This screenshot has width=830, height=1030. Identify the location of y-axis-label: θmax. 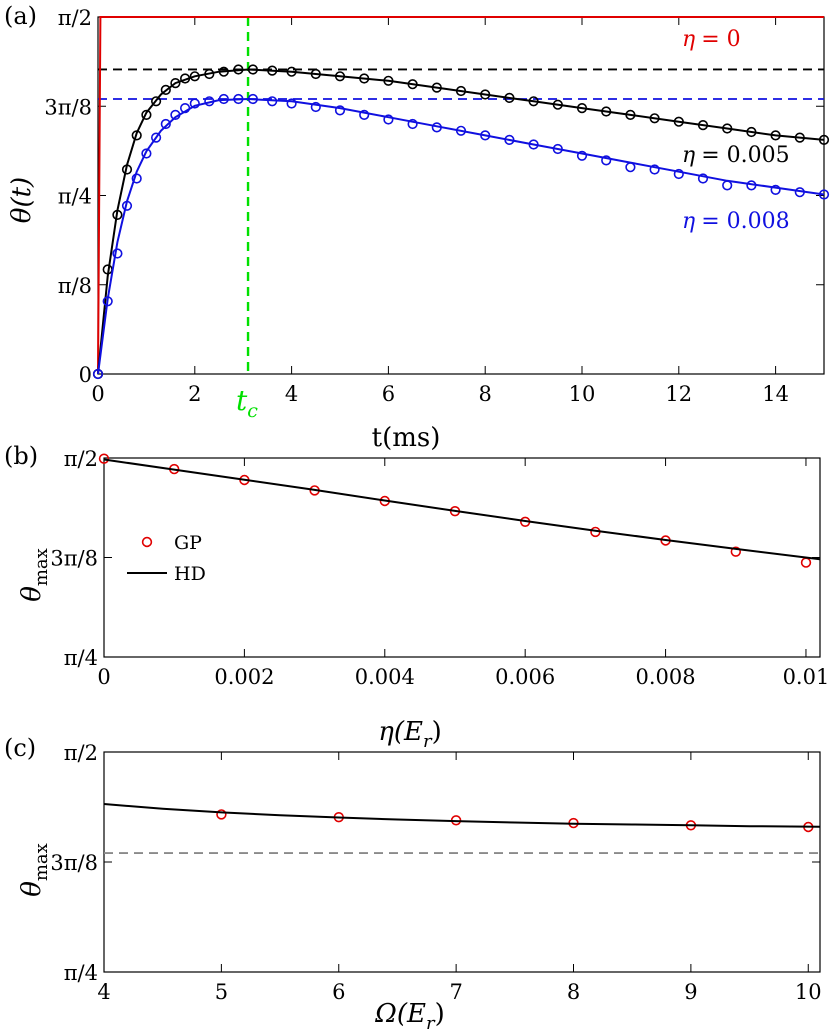
(34, 870).